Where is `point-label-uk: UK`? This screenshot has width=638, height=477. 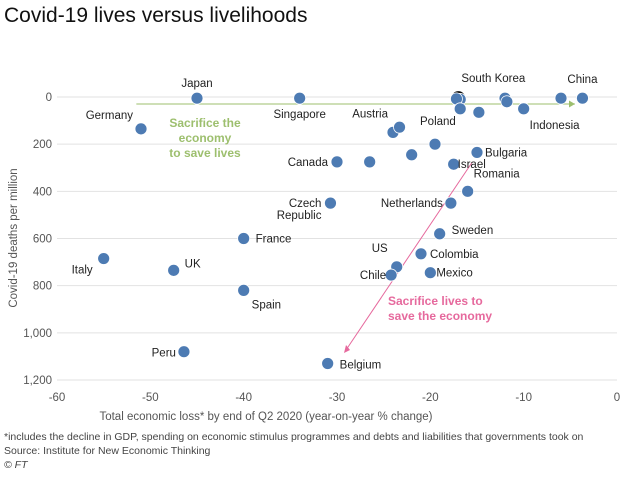 point-label-uk: UK is located at coordinates (193, 264).